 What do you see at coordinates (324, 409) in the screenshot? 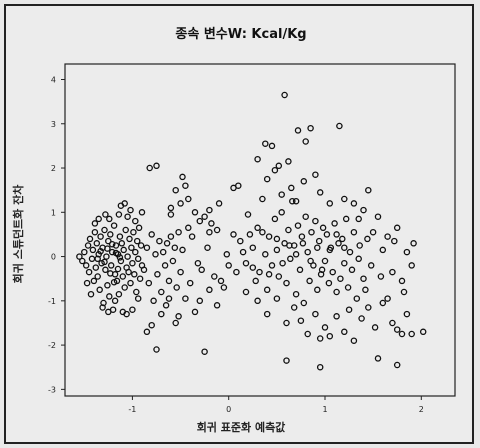
I see `x-tick-label: 1` at bounding box center [324, 409].